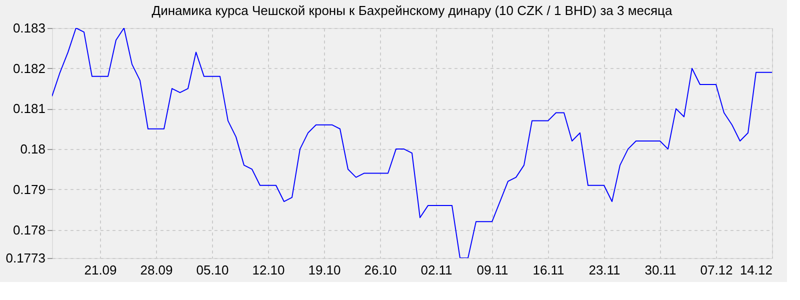 This screenshot has width=800, height=300. I want to click on x-tick-label: 19.10, so click(324, 270).